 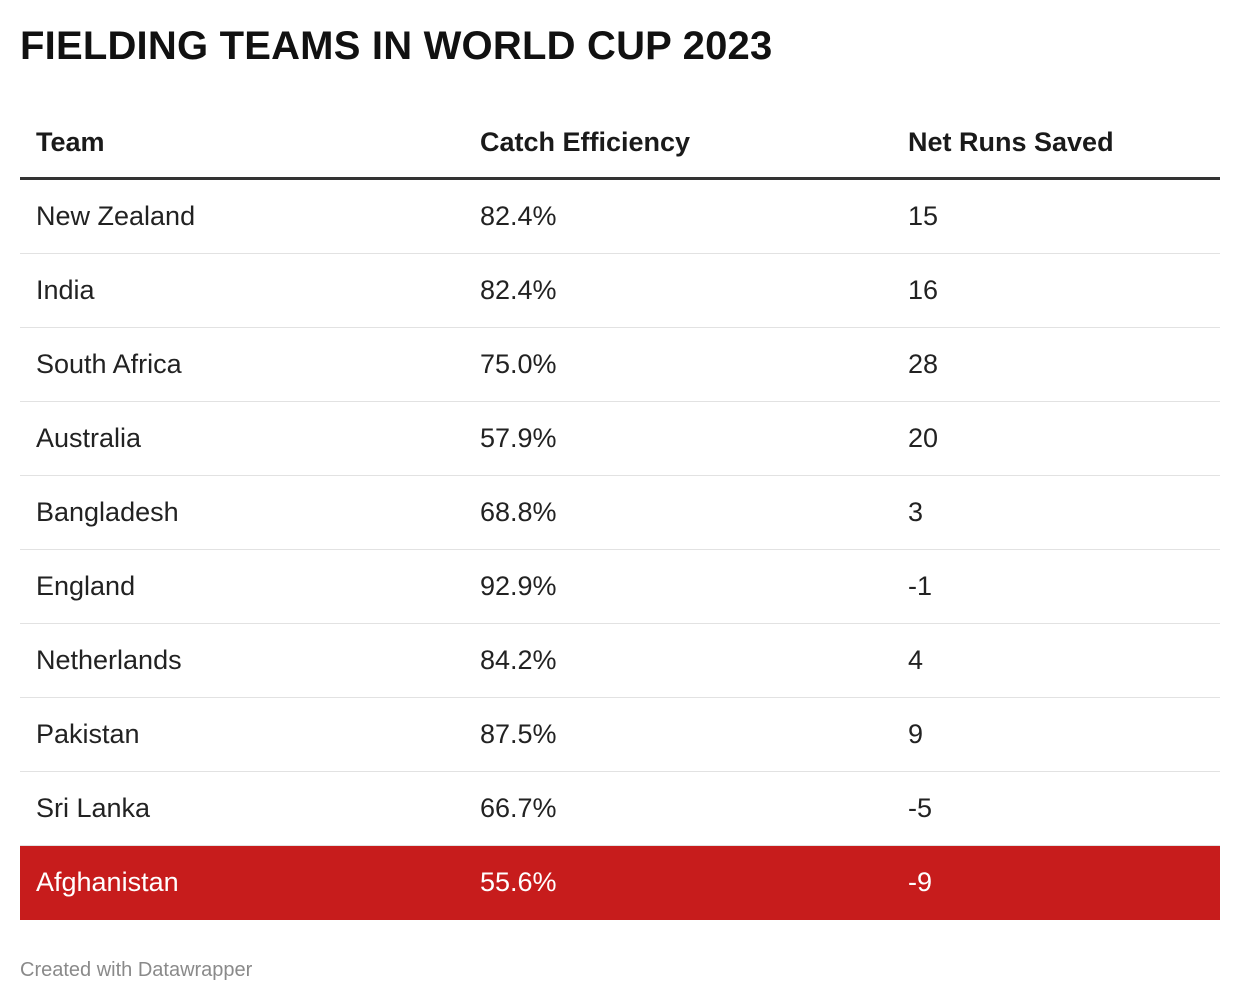 I want to click on team-cell: England, so click(x=242, y=586).